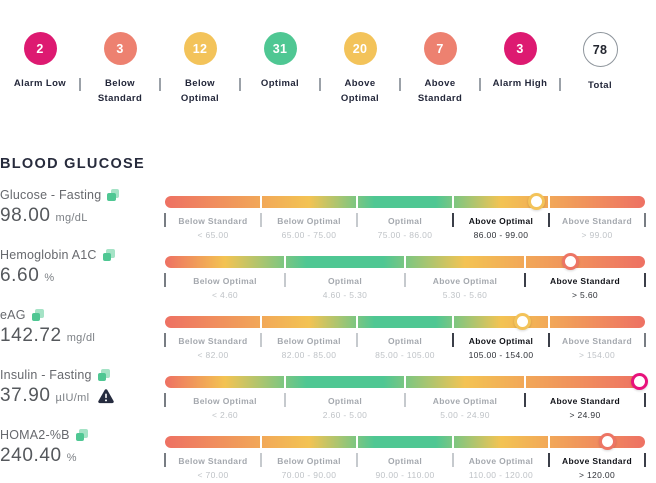  I want to click on summary-item-optimal: 31 Optimal, so click(279, 69).